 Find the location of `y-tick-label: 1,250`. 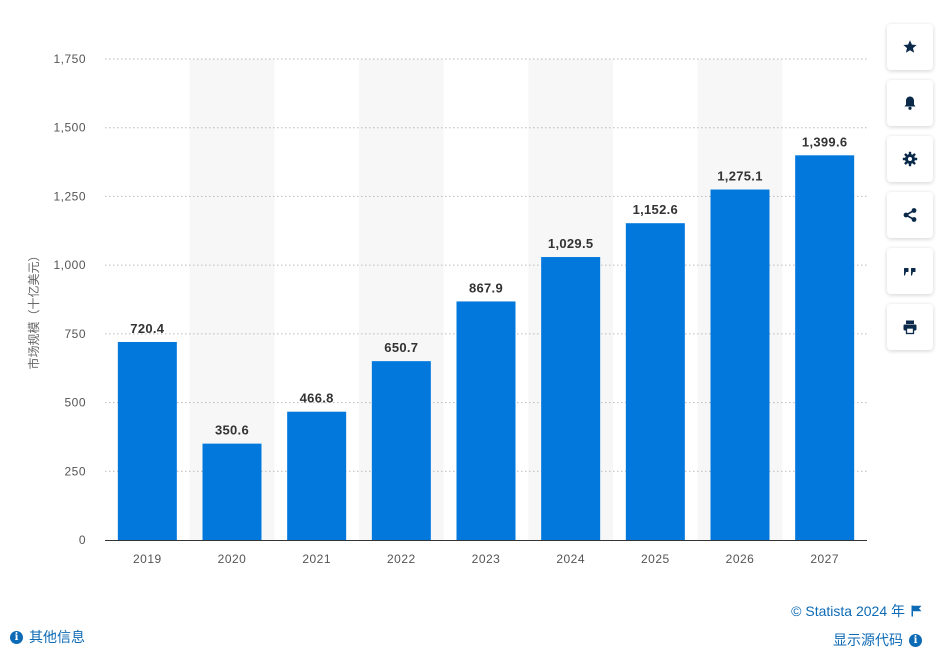

y-tick-label: 1,250 is located at coordinates (69, 196).